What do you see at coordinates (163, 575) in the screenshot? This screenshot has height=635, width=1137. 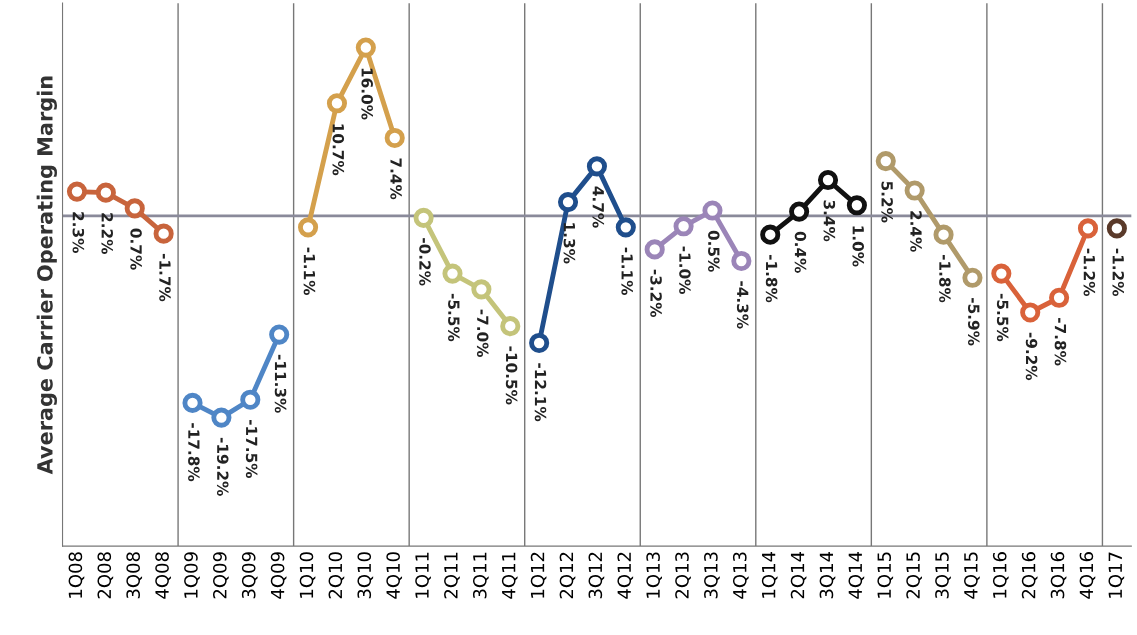 I see `x-tick-label: 4Q08` at bounding box center [163, 575].